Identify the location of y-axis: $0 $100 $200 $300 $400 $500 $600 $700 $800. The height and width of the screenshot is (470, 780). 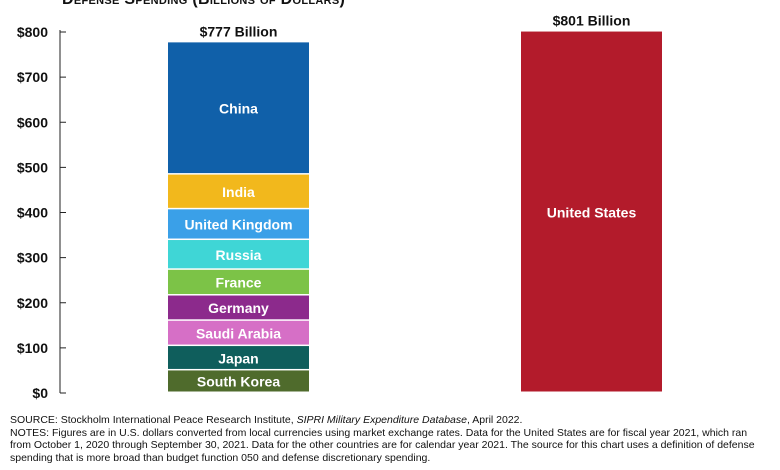
(41, 212).